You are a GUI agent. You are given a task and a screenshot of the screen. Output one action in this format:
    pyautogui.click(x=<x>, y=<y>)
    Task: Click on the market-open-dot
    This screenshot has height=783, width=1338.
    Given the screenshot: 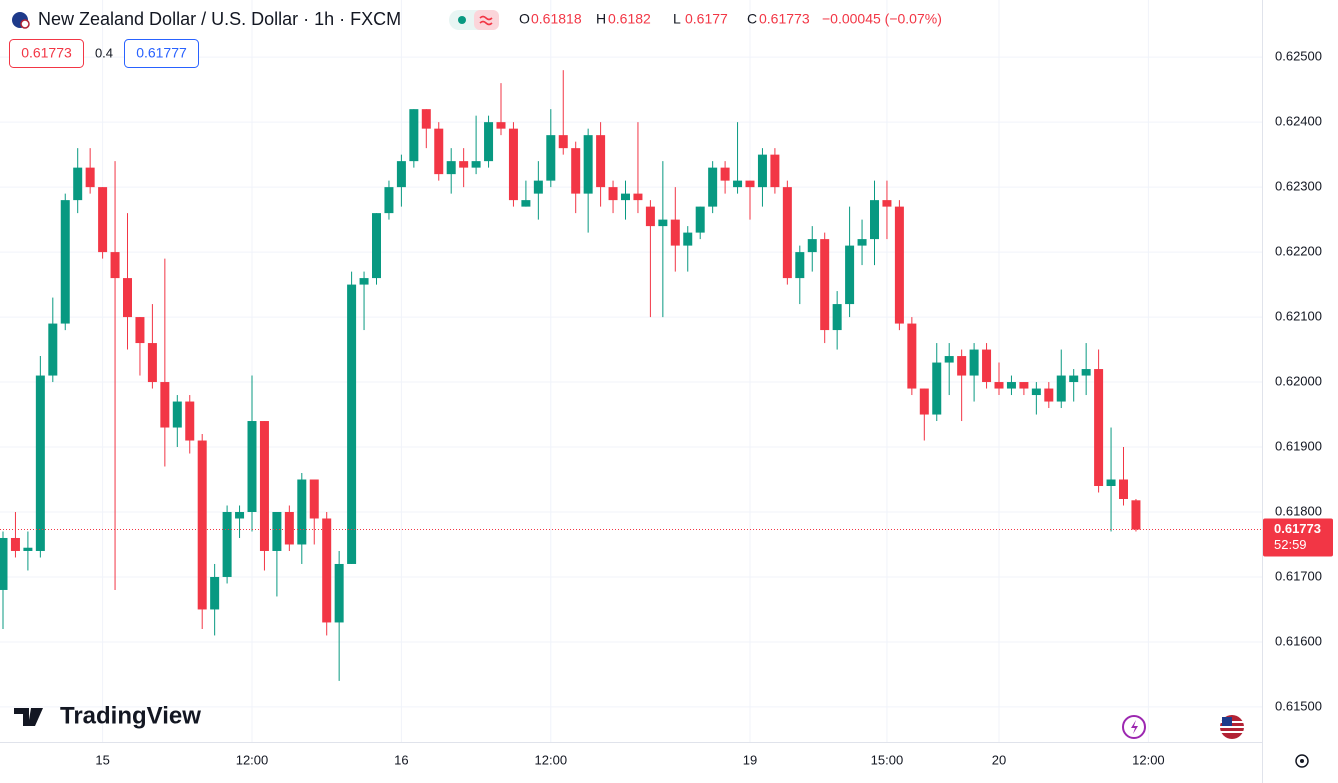 What is the action you would take?
    pyautogui.click(x=462, y=20)
    